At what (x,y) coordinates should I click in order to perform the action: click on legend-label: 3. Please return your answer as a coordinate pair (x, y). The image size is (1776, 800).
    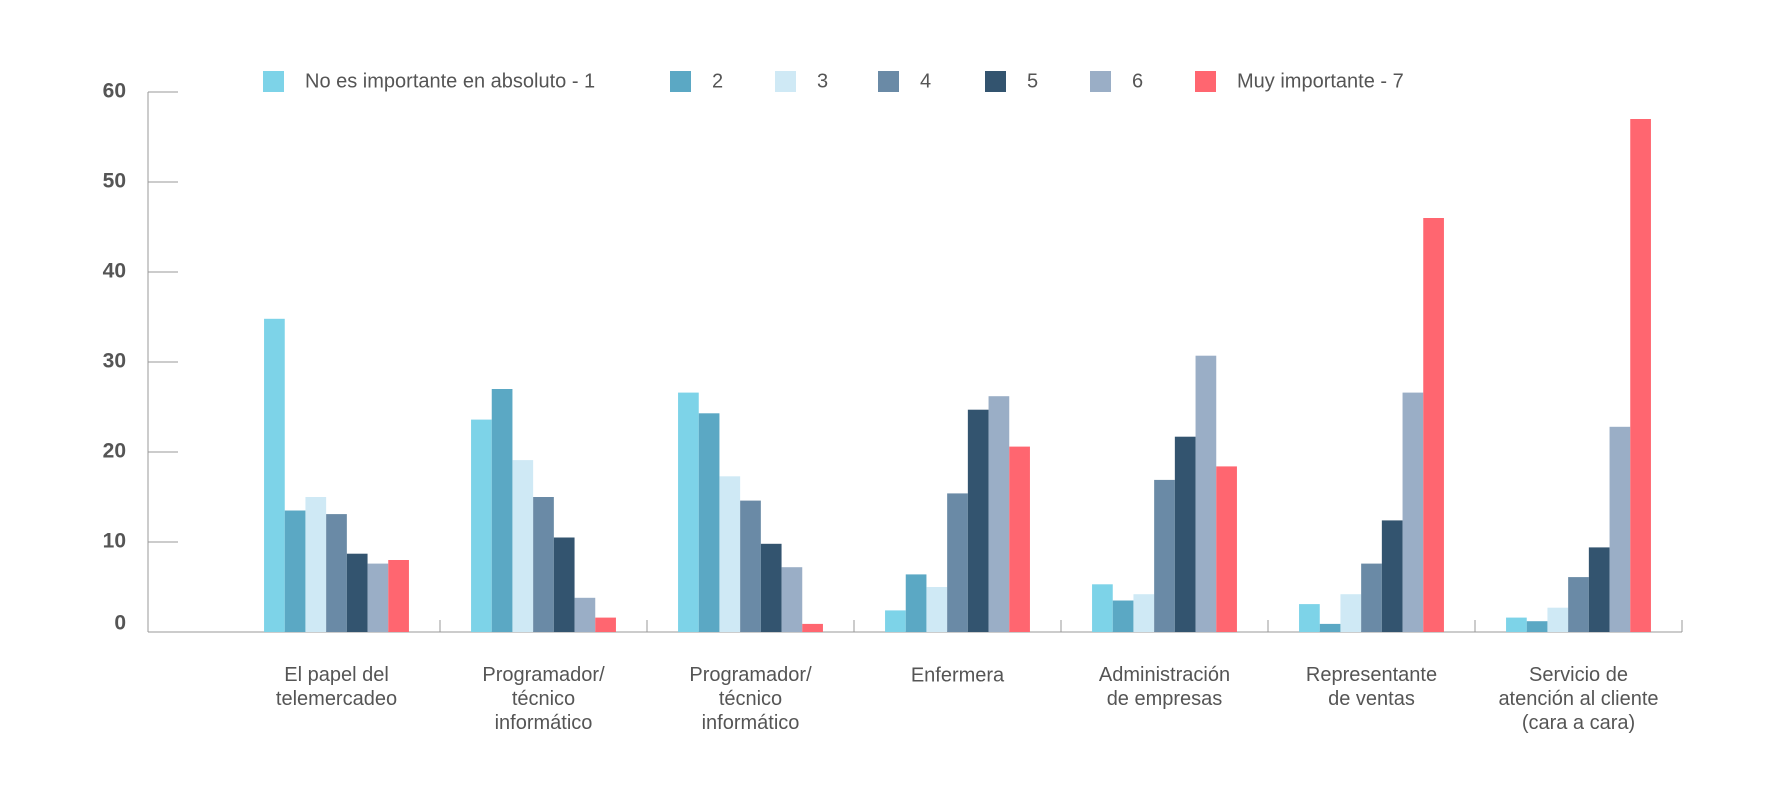
    Looking at the image, I should click on (822, 81).